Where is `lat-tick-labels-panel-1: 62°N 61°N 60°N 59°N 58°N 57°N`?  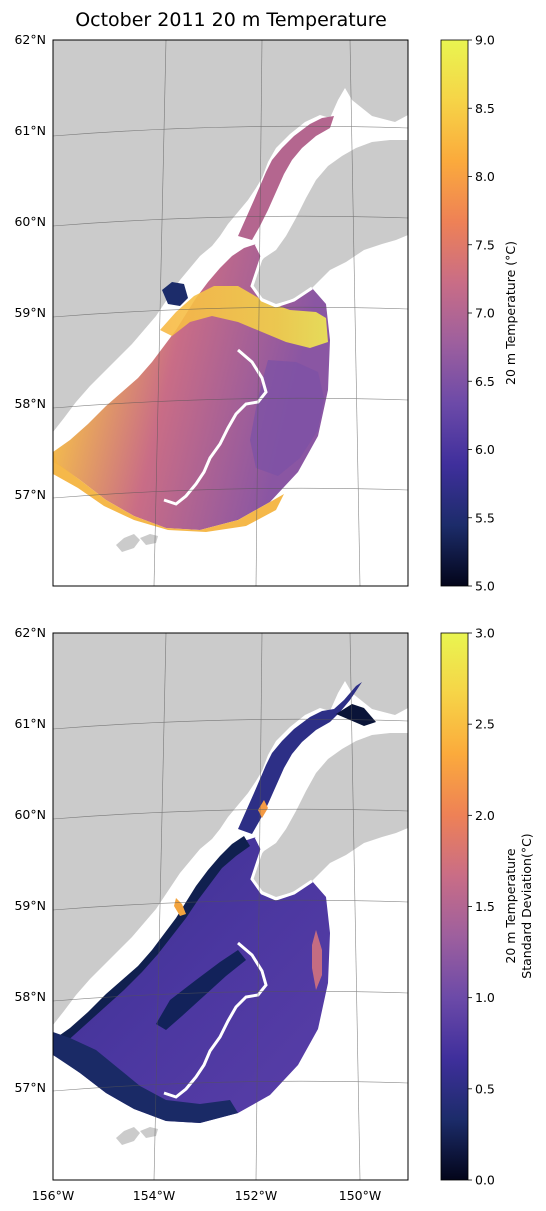
lat-tick-labels-panel-1: 62°N 61°N 60°N 59°N 58°N 57°N is located at coordinates (30, 267).